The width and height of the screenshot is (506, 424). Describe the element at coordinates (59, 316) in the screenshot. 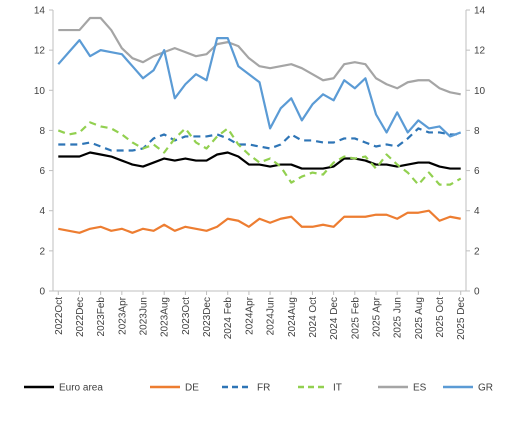

I see `x-tick-label: 2022Oct` at that location.